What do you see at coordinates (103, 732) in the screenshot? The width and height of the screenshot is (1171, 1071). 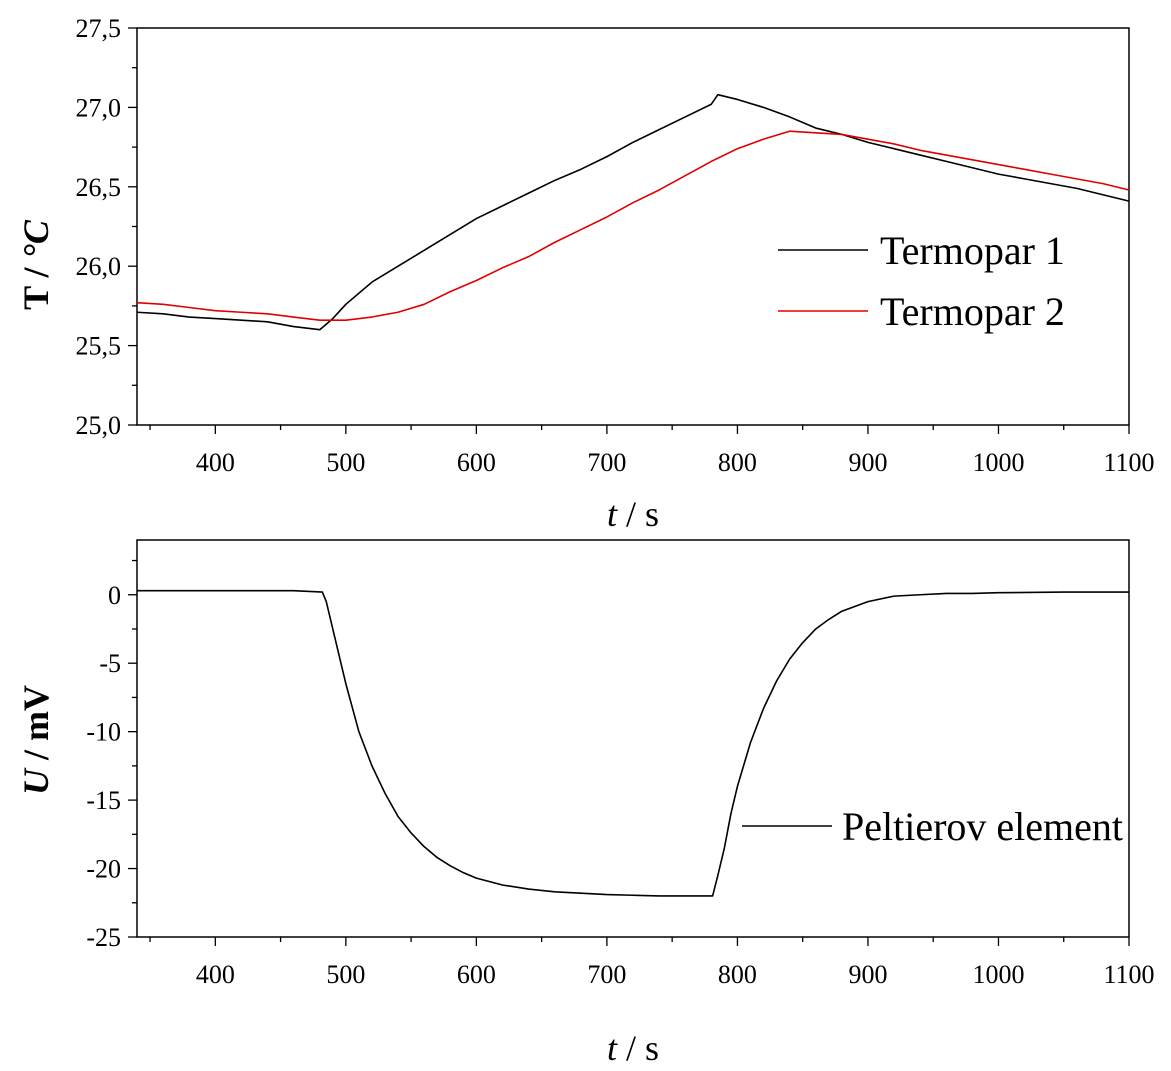 I see `y-tick-label: -10` at bounding box center [103, 732].